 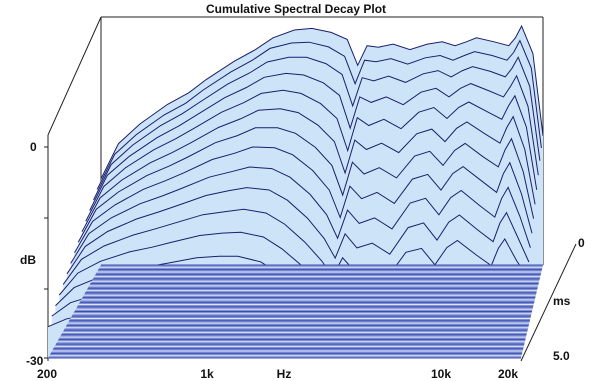 I want to click on ms-axis, so click(x=548, y=302).